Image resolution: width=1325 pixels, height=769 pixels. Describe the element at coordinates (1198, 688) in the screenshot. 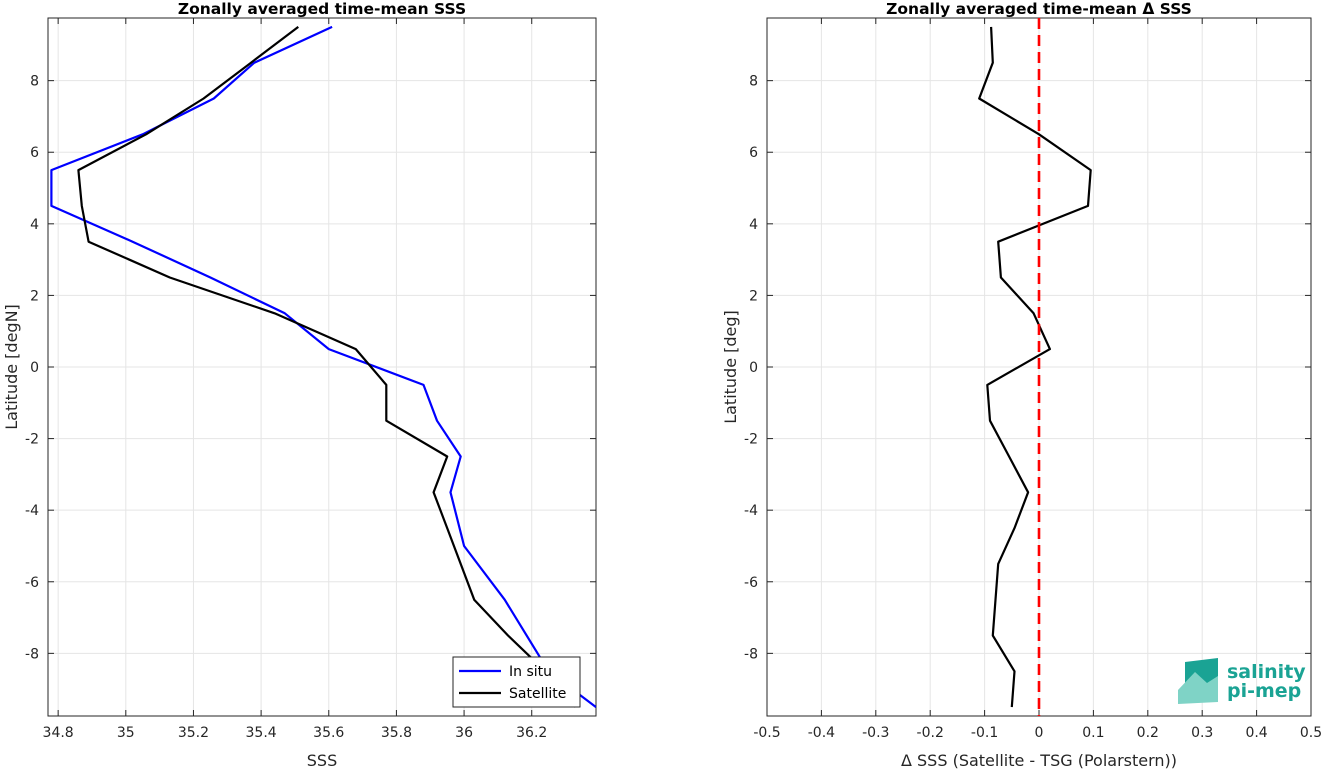

I see `logo-mark-front` at that location.